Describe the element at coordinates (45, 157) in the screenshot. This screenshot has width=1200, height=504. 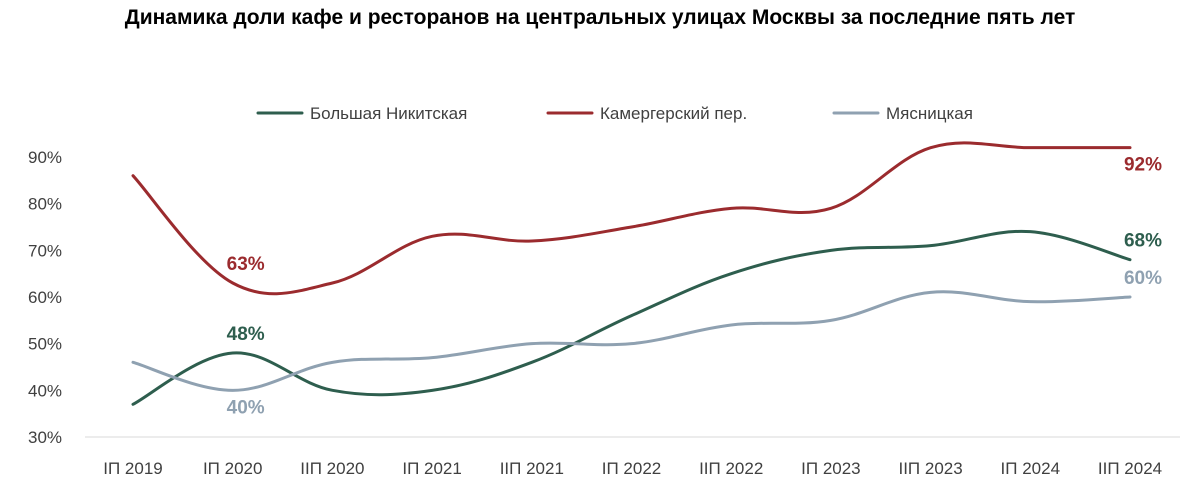
I see `y-tick-label: 90%` at that location.